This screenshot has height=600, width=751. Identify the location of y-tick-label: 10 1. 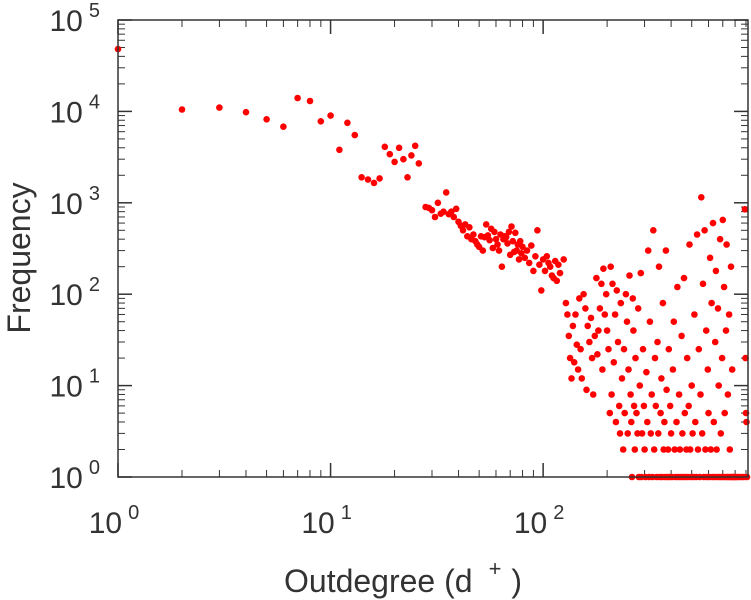
(75, 385).